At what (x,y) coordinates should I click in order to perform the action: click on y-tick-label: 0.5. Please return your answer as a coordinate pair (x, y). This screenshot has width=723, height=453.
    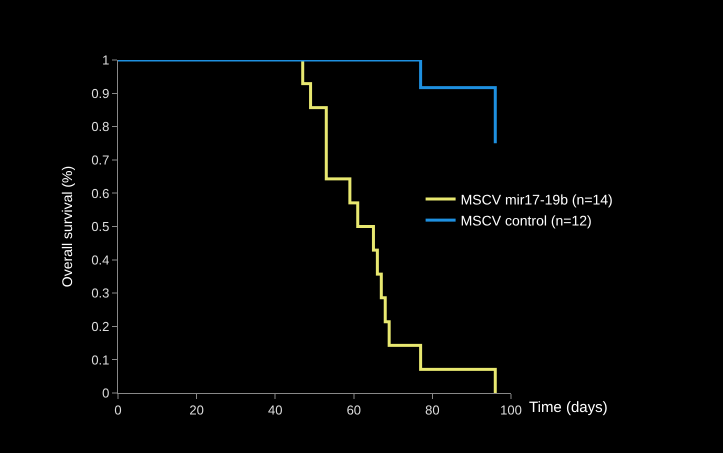
    Looking at the image, I should click on (100, 226).